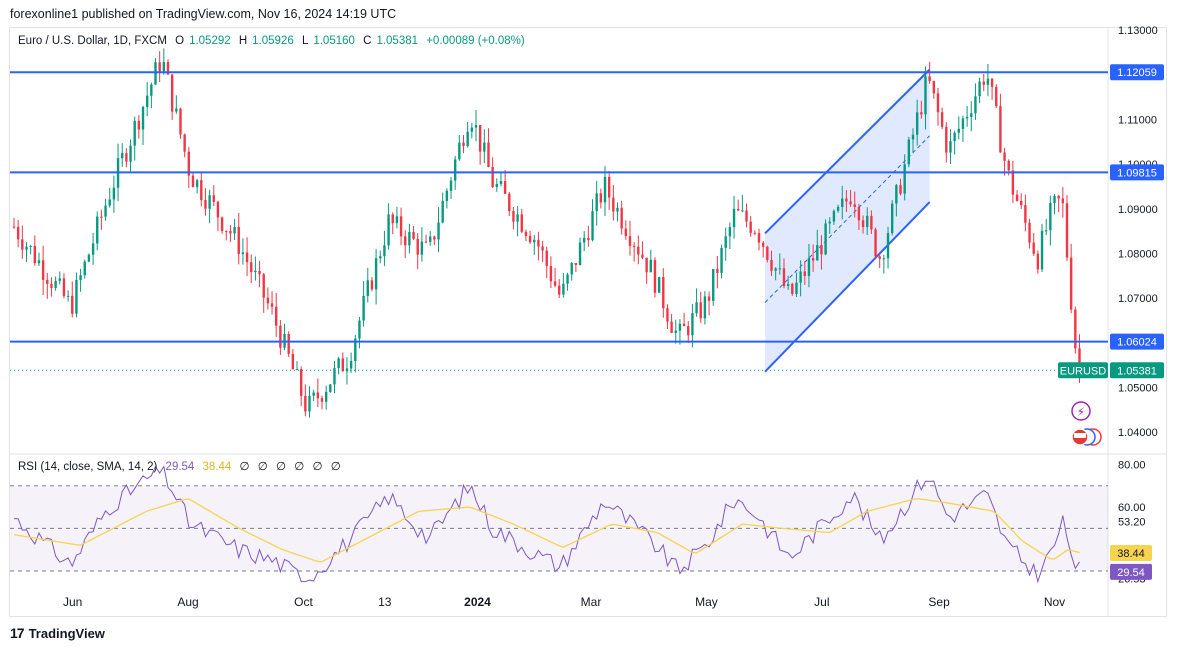 The height and width of the screenshot is (650, 1177). Describe the element at coordinates (334, 41) in the screenshot. I see `low-value: 1.05160` at that location.